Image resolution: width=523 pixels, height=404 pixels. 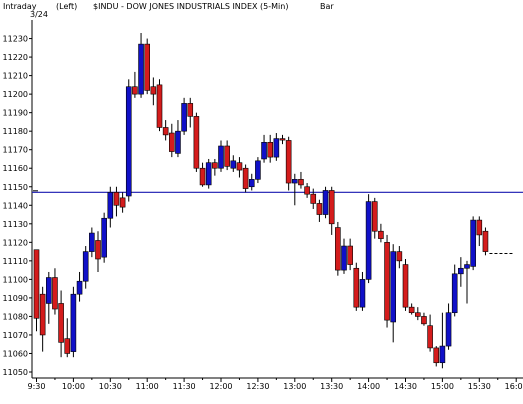 I want to click on y-tick-label: 11080, so click(x=15, y=316).